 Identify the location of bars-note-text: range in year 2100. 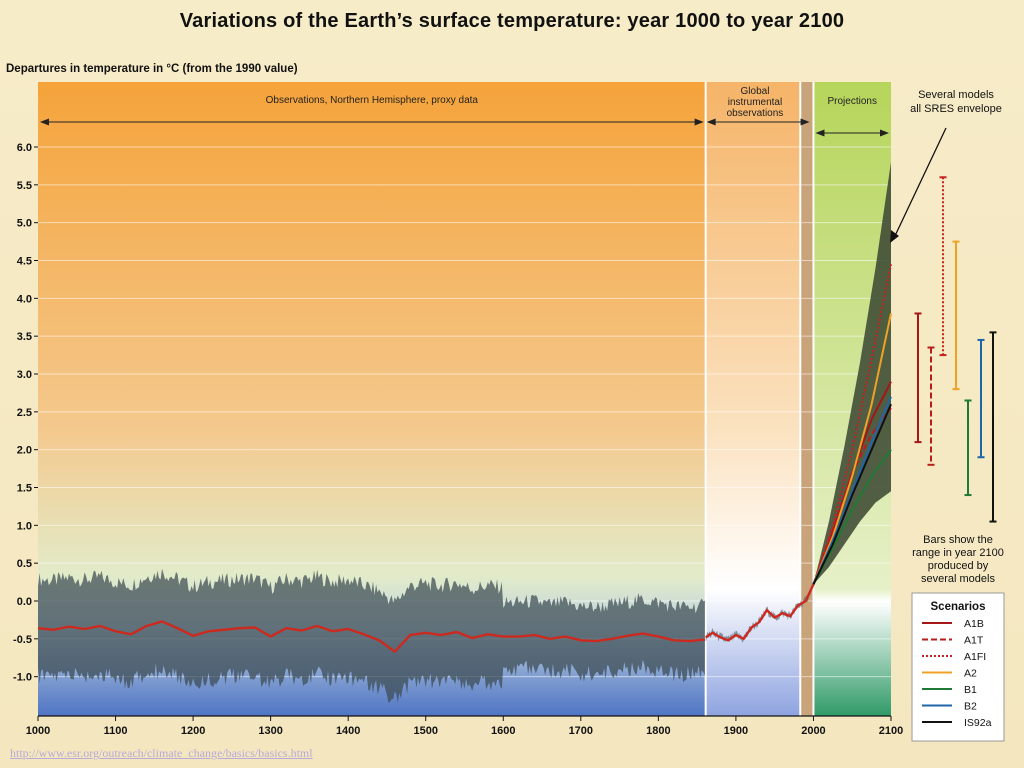
(958, 553).